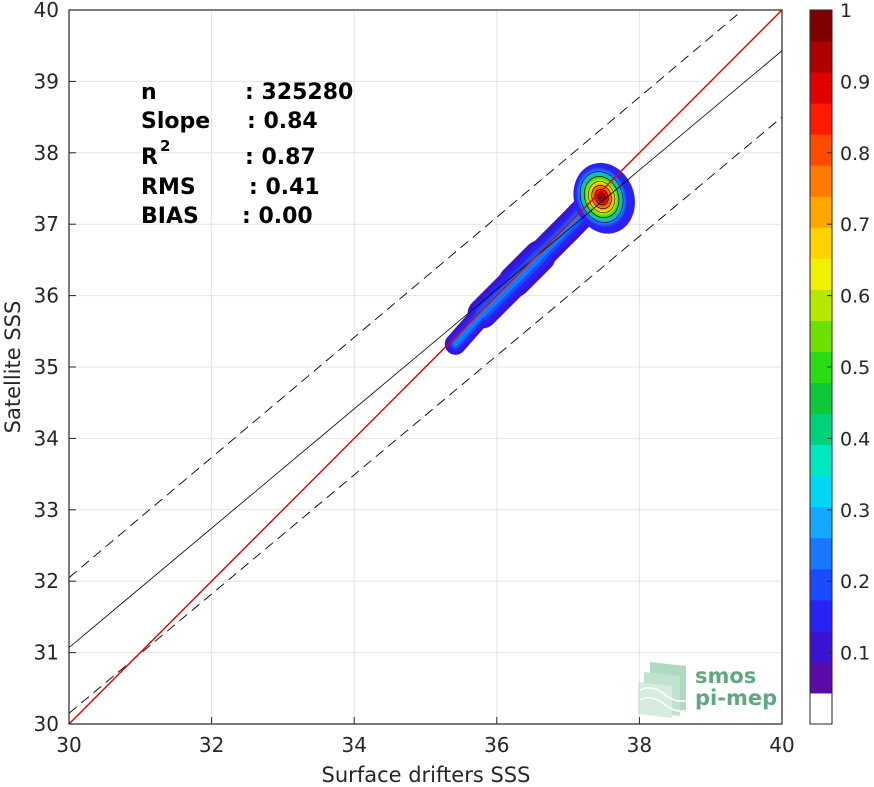  I want to click on x-tick-label: 38, so click(639, 745).